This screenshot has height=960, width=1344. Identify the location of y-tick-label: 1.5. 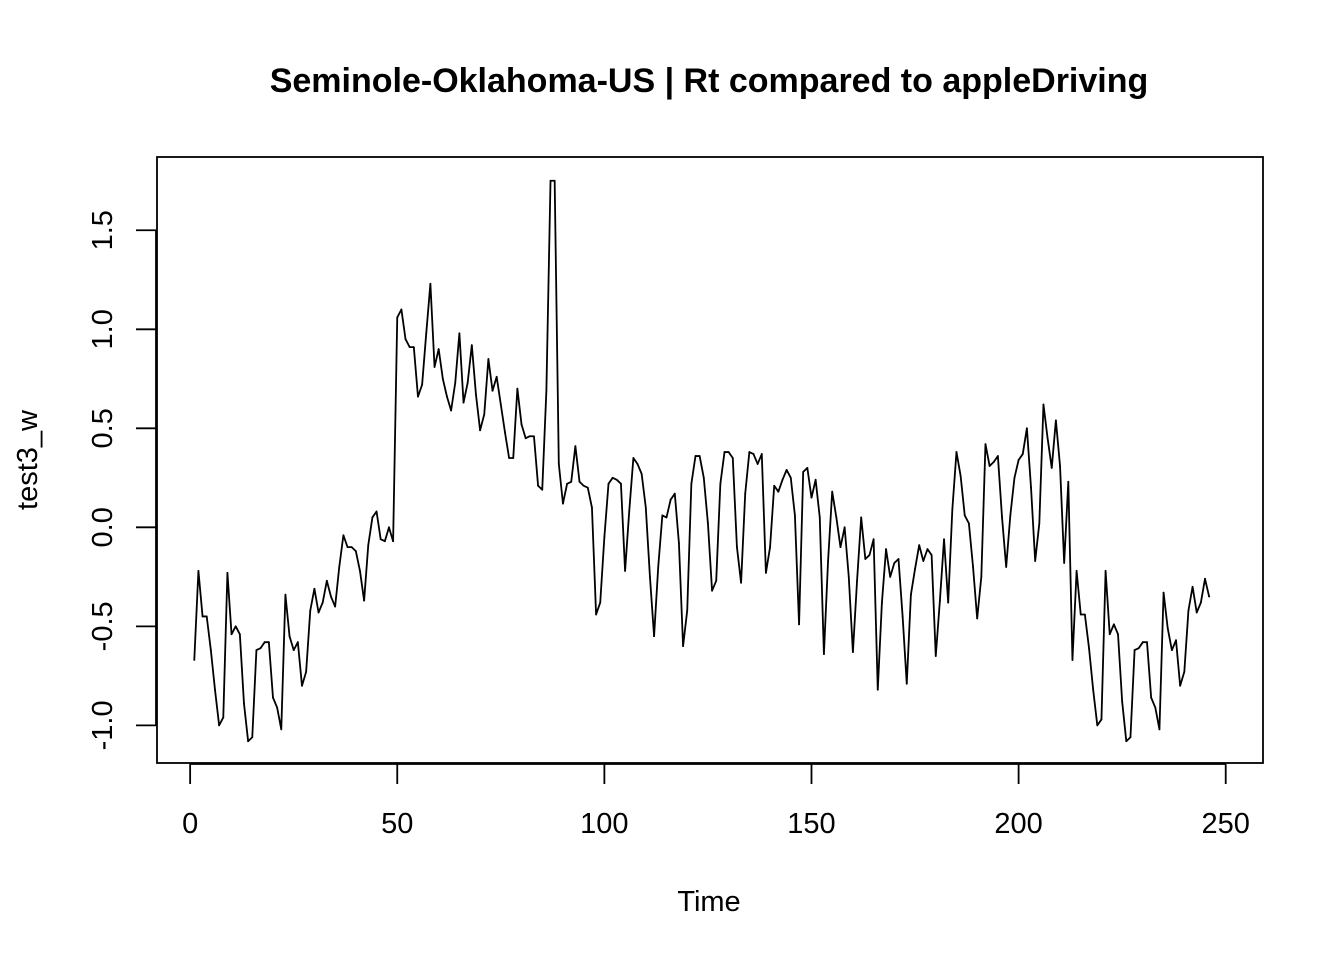
(103, 230).